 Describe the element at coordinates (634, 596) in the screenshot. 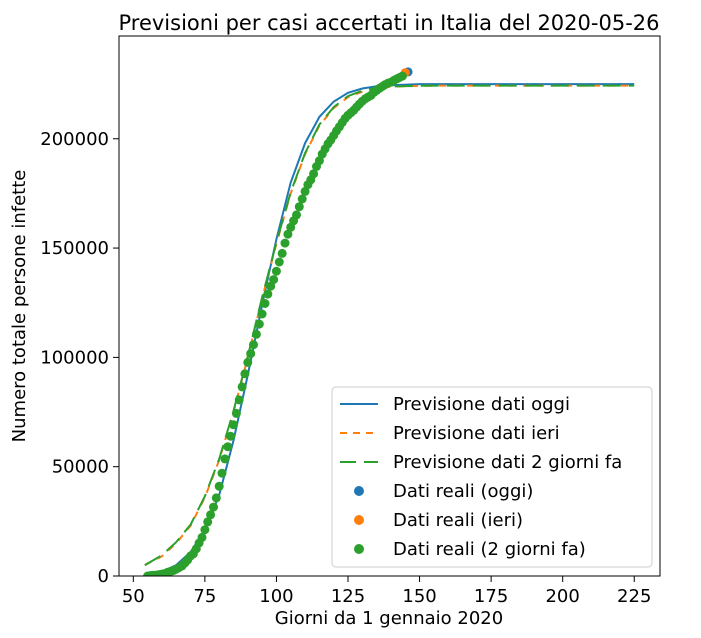

I see `x-tick-label: 225` at that location.